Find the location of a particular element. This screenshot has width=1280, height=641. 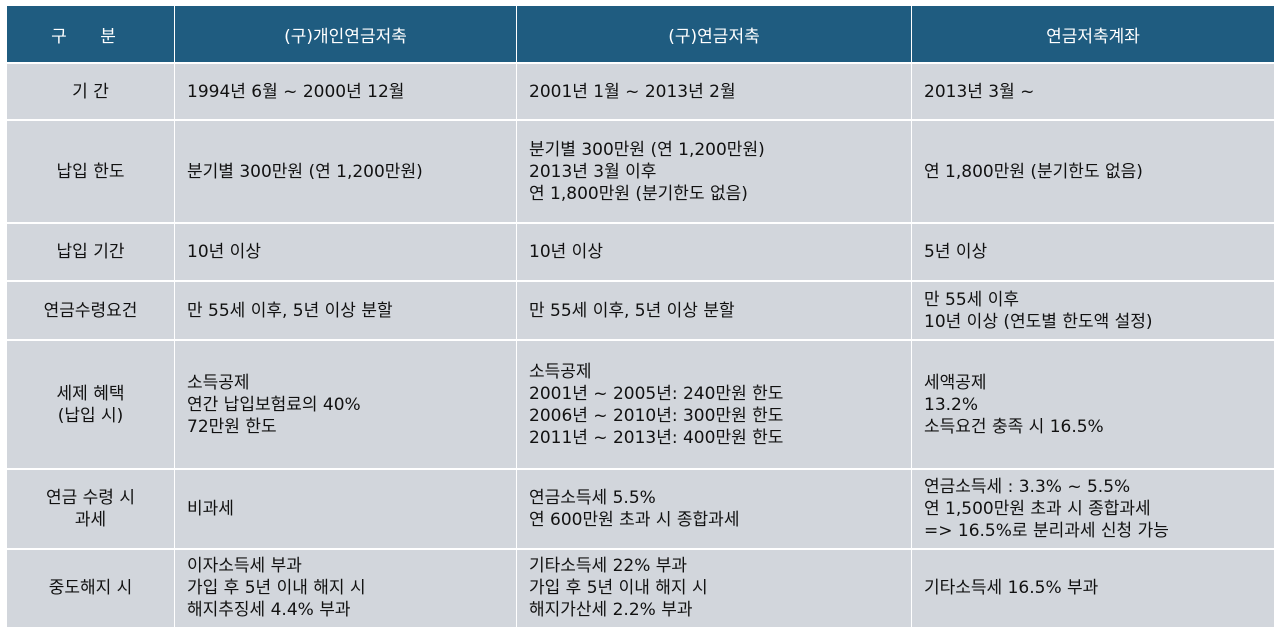

cell-text-line: 2013년 3월 ~ is located at coordinates (979, 91).